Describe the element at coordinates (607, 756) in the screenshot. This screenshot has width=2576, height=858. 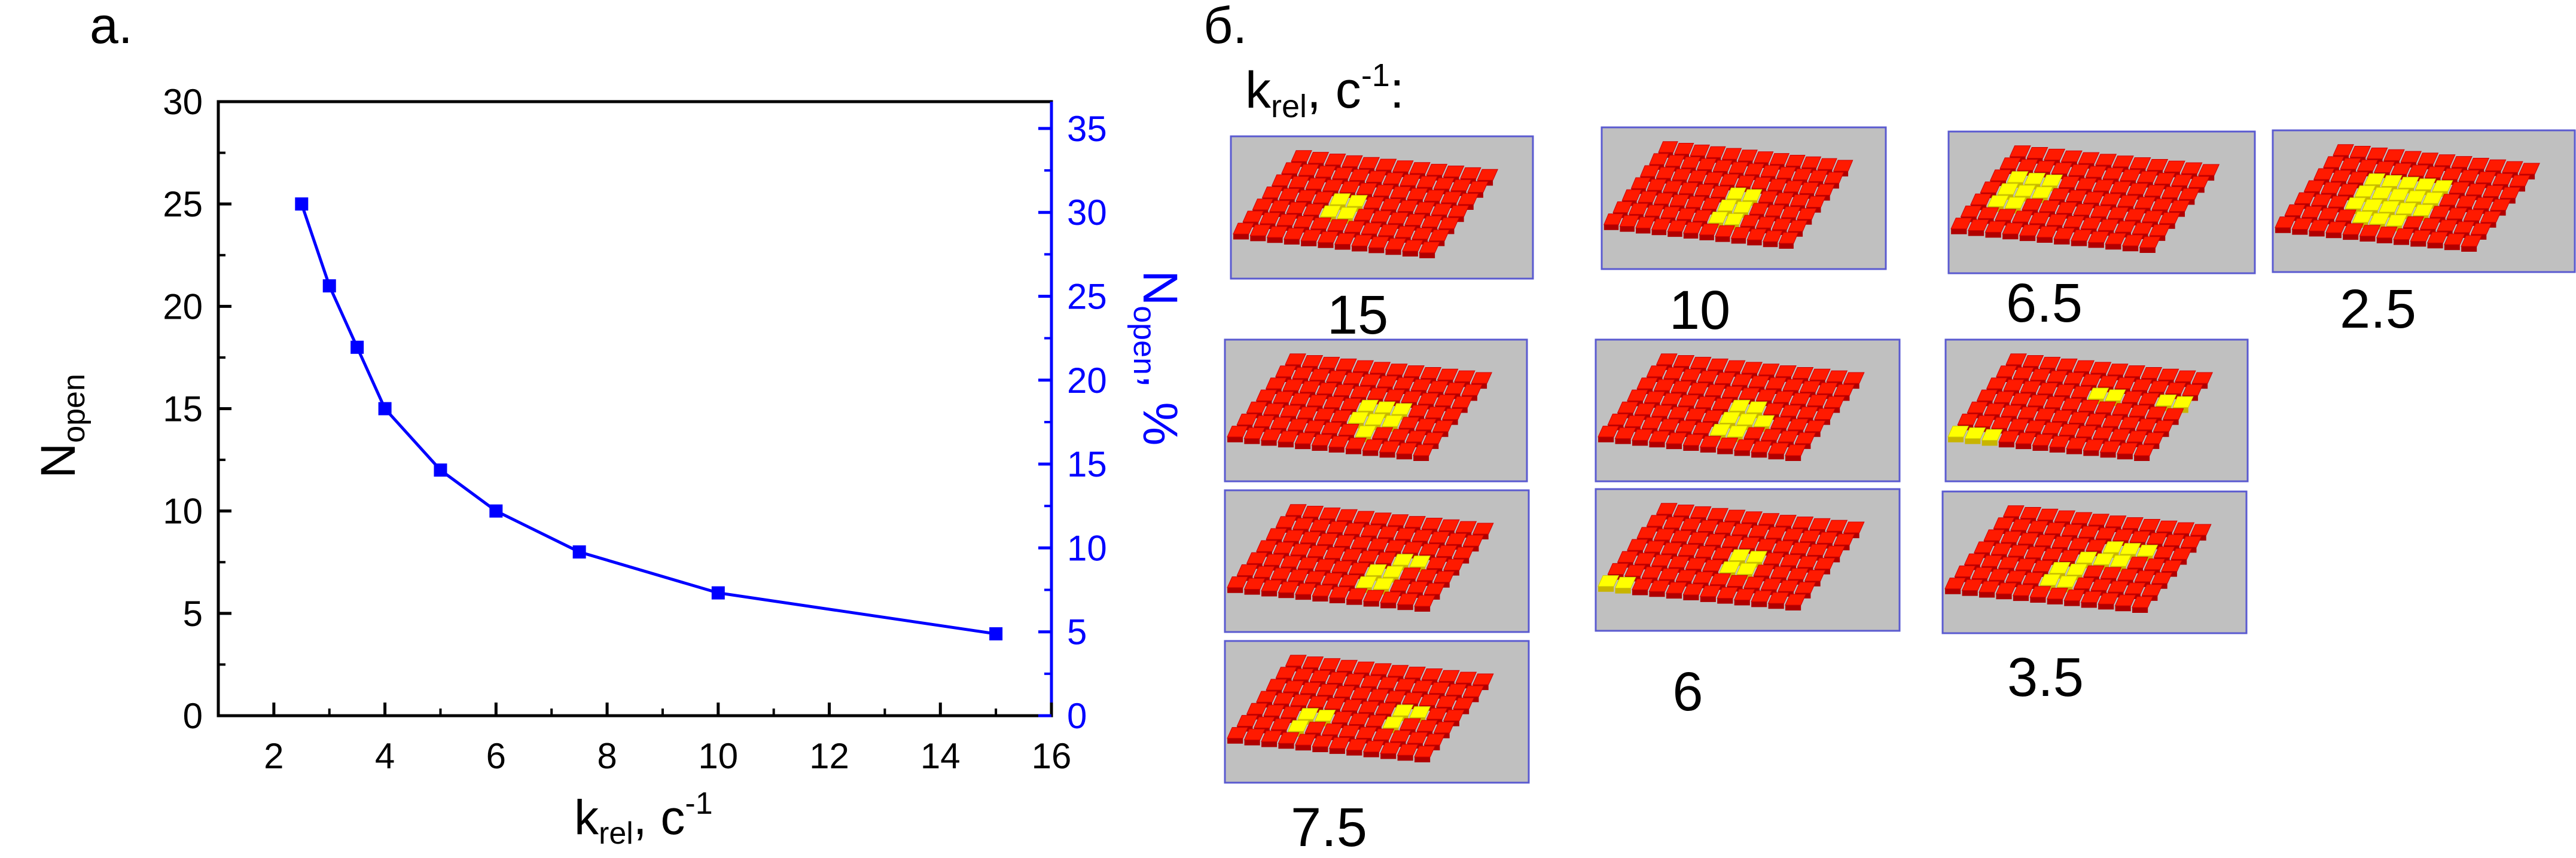
I see `x-tick-label: 8` at that location.